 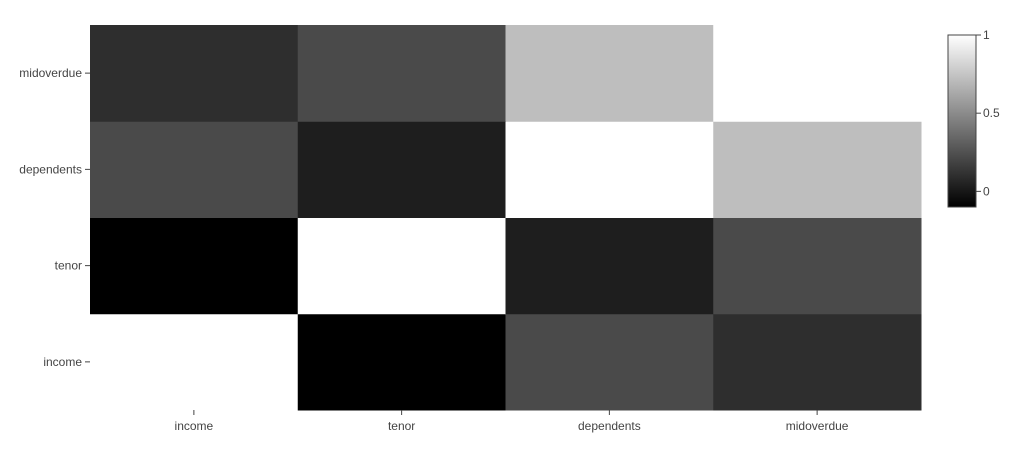 I want to click on heatmap-cell-tenor-midoverdue, so click(x=817, y=266).